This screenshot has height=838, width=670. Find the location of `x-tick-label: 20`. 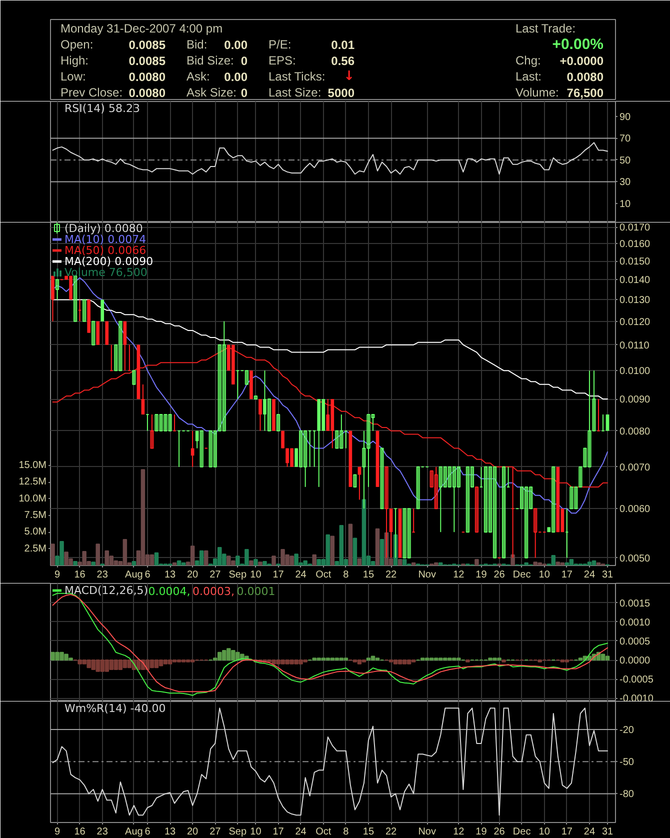

x-tick-label: 20 is located at coordinates (193, 832).